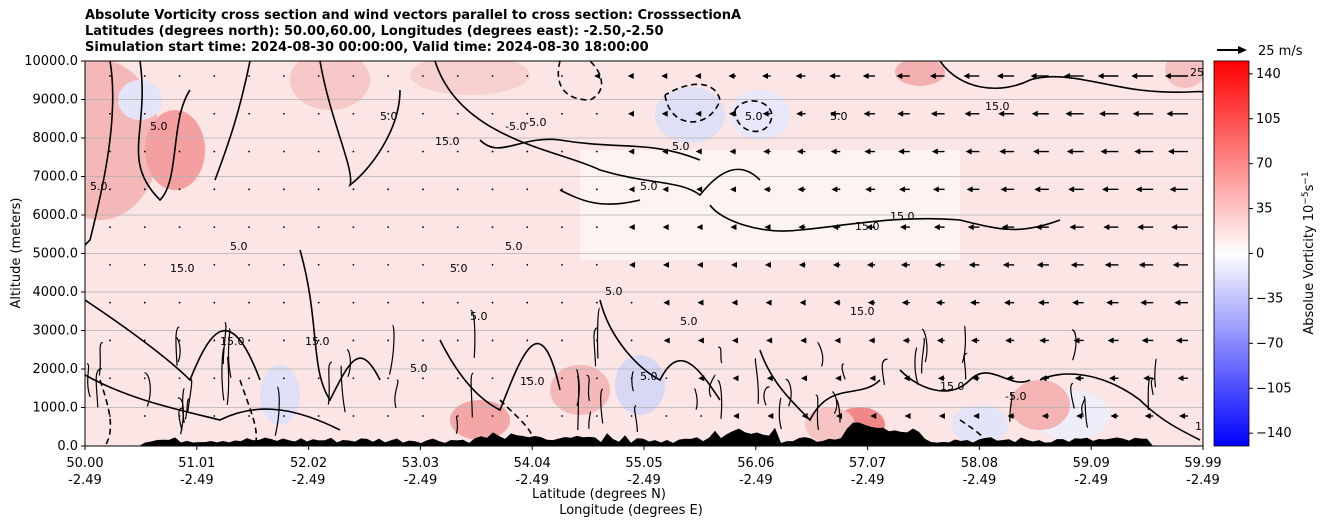 The image size is (1332, 526). What do you see at coordinates (1264, 209) in the screenshot?
I see `colorbar-tick-label: 35` at bounding box center [1264, 209].